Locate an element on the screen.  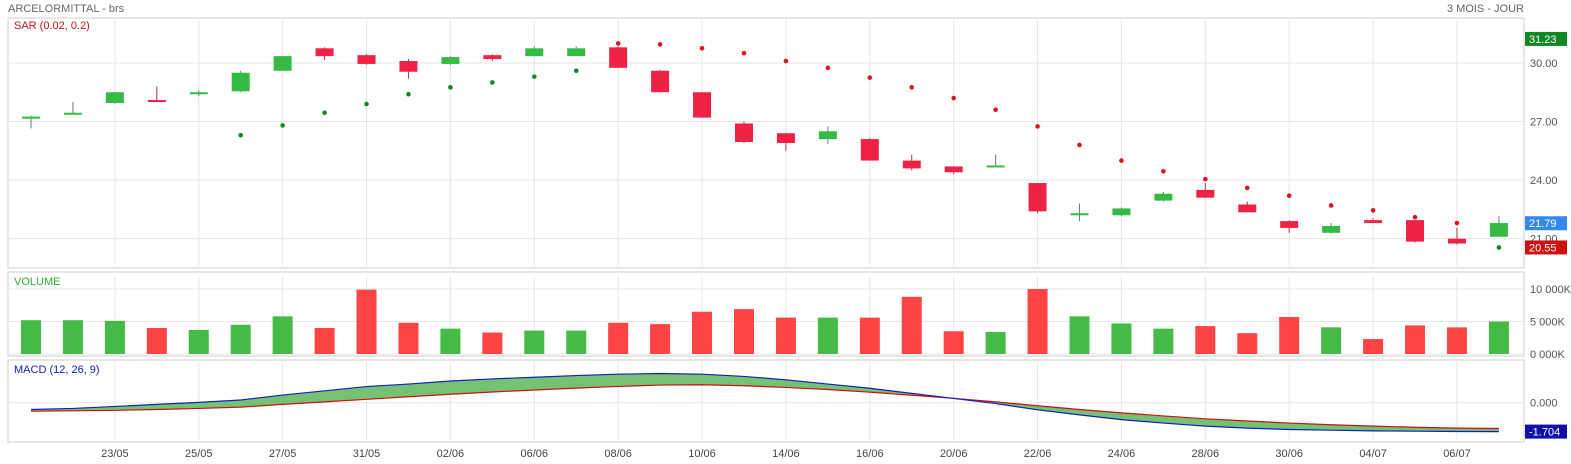
x-tick-label: 30/06 is located at coordinates (1289, 454).